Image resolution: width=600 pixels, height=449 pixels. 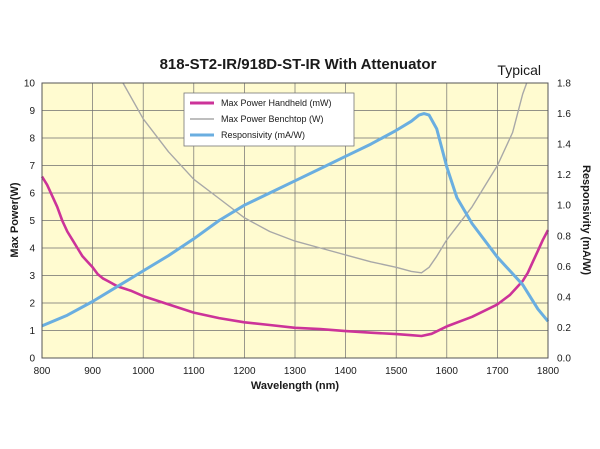 I want to click on y-left-tick-label: 2, so click(x=32, y=304).